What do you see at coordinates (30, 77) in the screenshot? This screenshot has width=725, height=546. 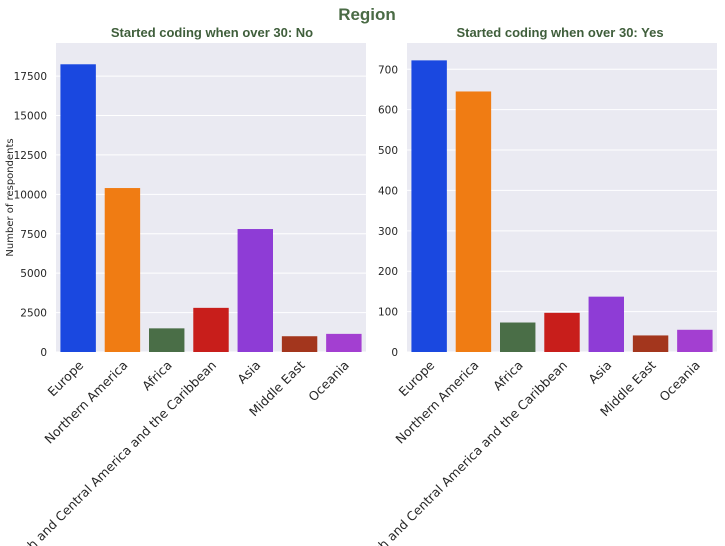 I see `y-tick-label: 17500` at bounding box center [30, 77].